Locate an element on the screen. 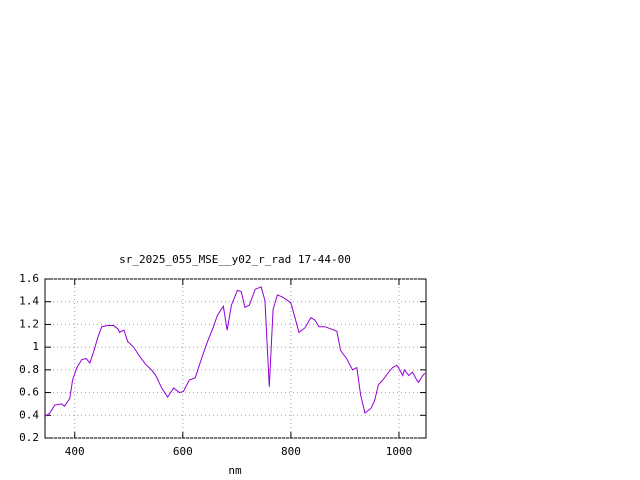  y-tick-label: 1.4 is located at coordinates (29, 301).